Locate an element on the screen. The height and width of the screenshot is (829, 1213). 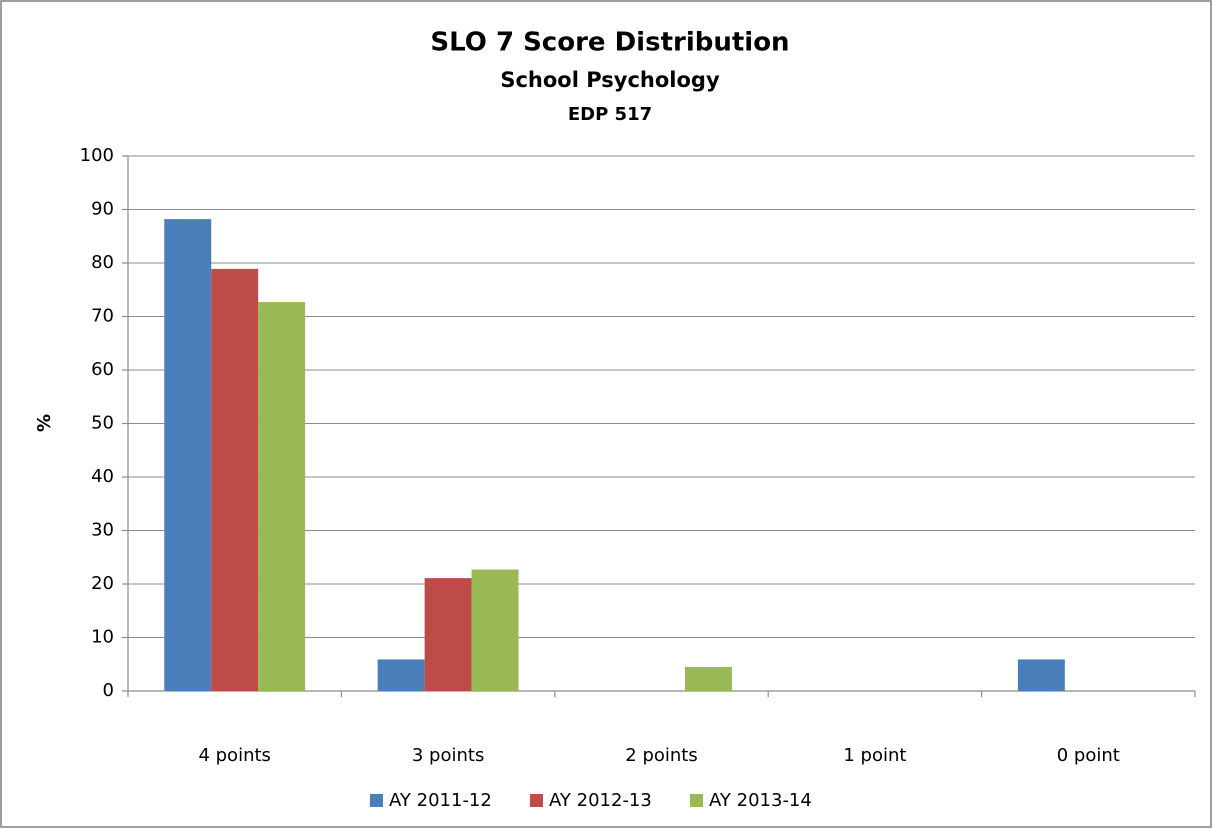
y-tick-label: 20 is located at coordinates (102, 583).